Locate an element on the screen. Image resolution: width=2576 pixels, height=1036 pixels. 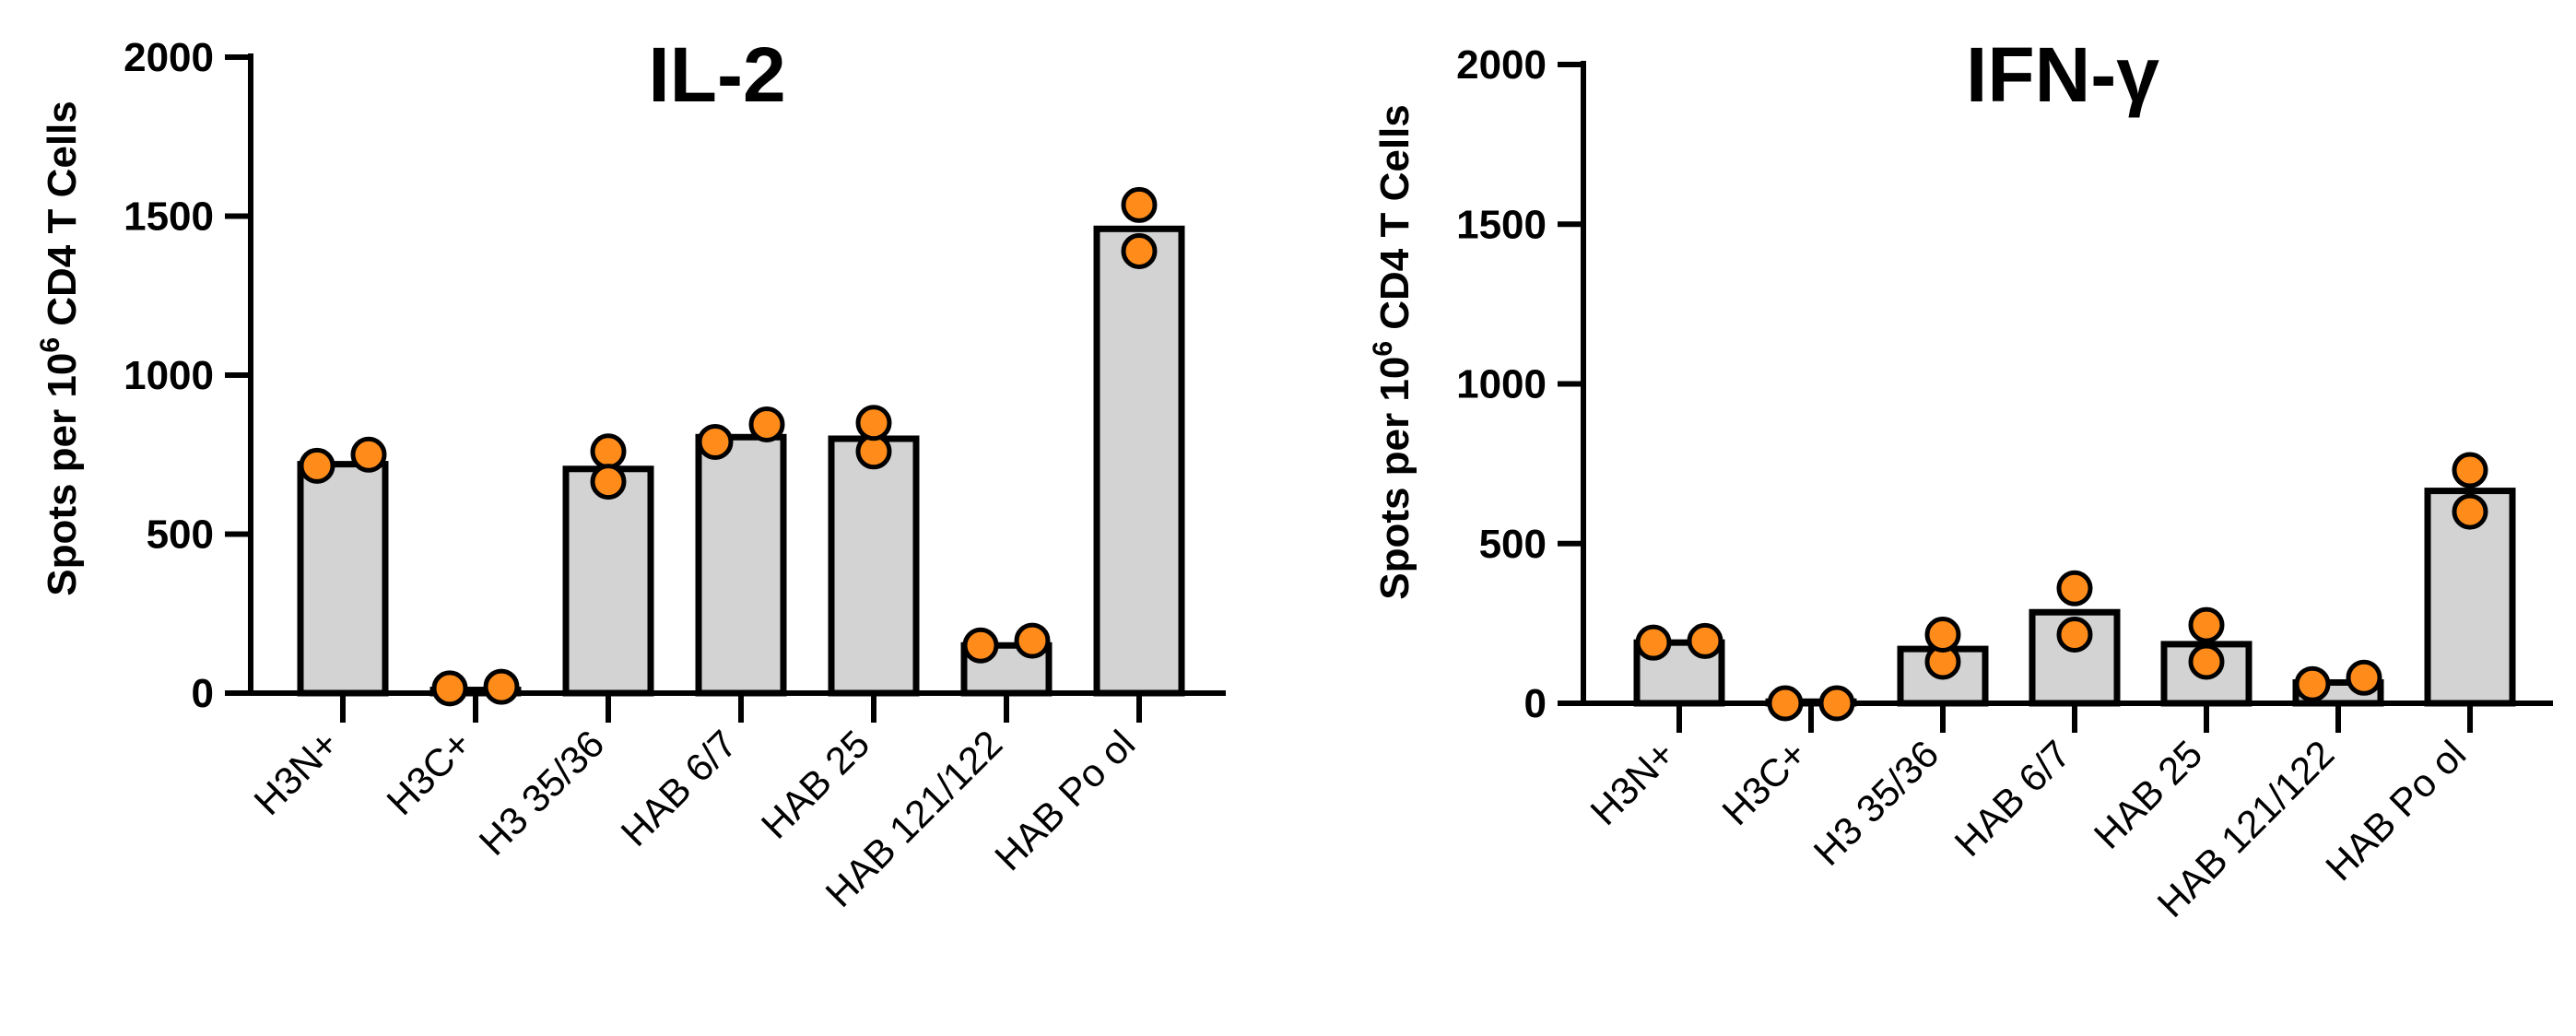
chart-title: IFN-γ is located at coordinates (2063, 74).